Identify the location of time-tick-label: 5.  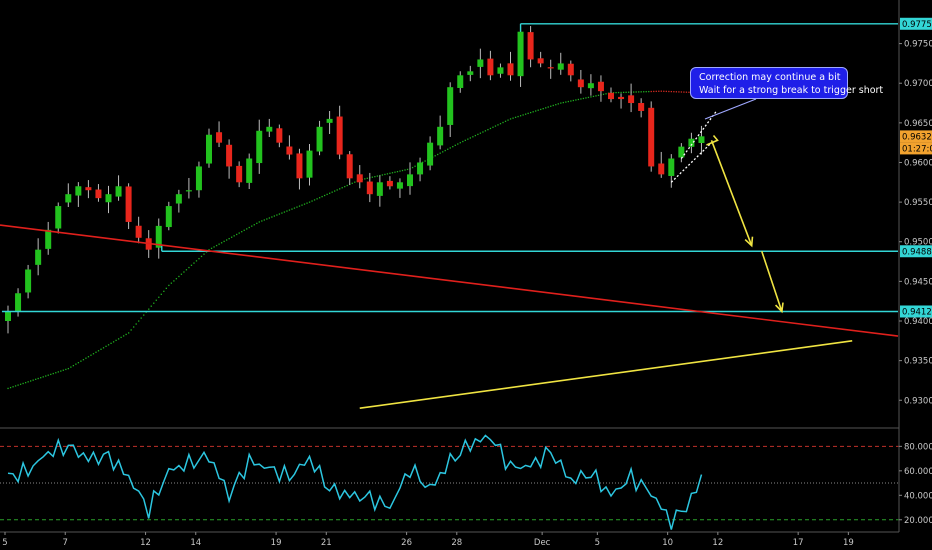
(4, 543).